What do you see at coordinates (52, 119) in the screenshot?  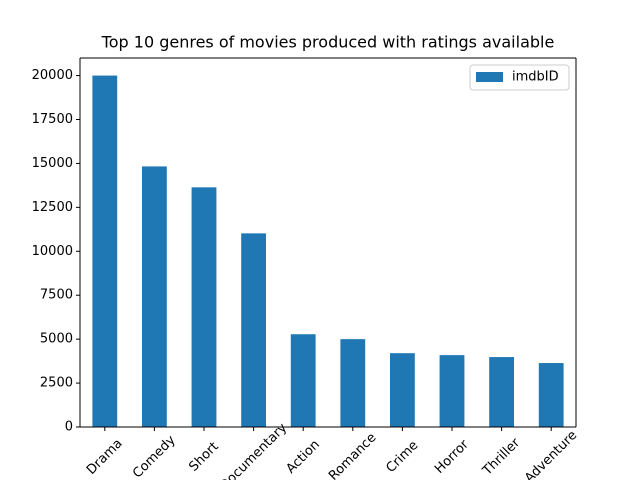 I see `y-tick-label: 17500` at bounding box center [52, 119].